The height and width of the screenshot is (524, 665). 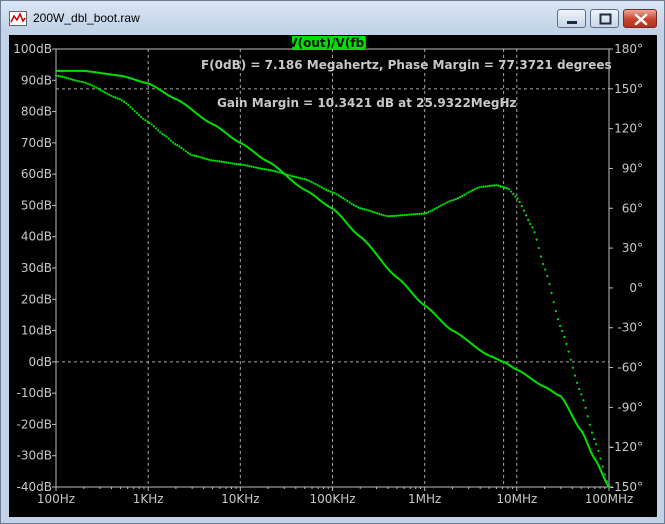 I want to click on y-left-tick-label: 0dB, so click(x=40, y=362).